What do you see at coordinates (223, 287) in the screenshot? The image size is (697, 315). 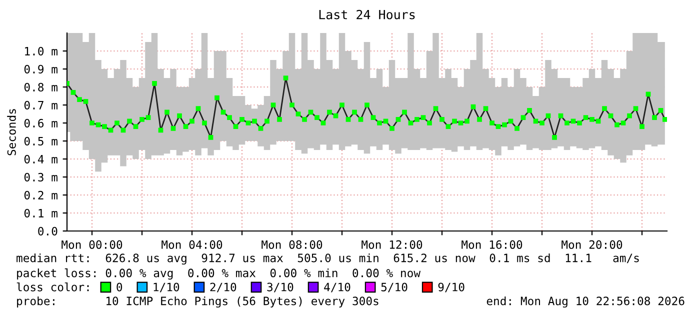 I see `legend-label: 2/10` at bounding box center [223, 287].